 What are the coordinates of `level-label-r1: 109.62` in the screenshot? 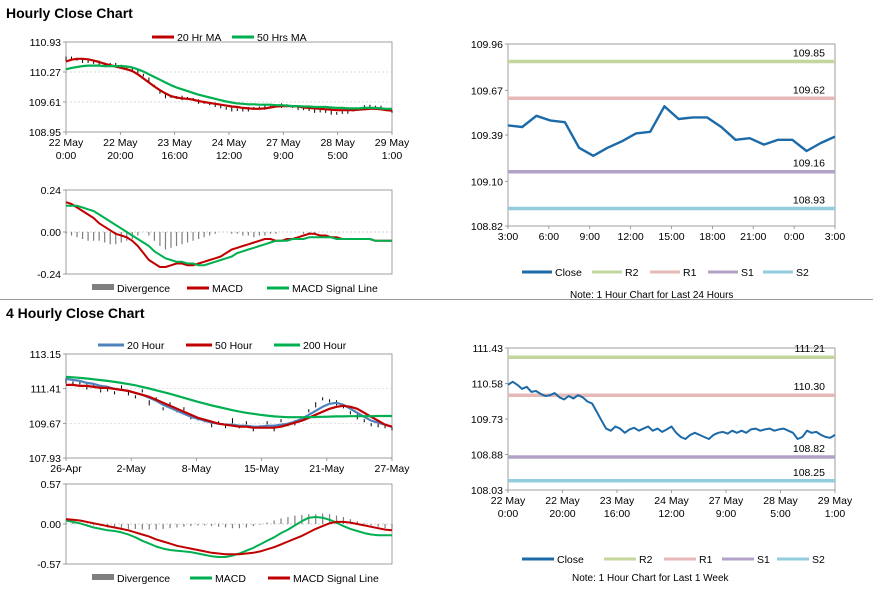 It's located at (809, 90).